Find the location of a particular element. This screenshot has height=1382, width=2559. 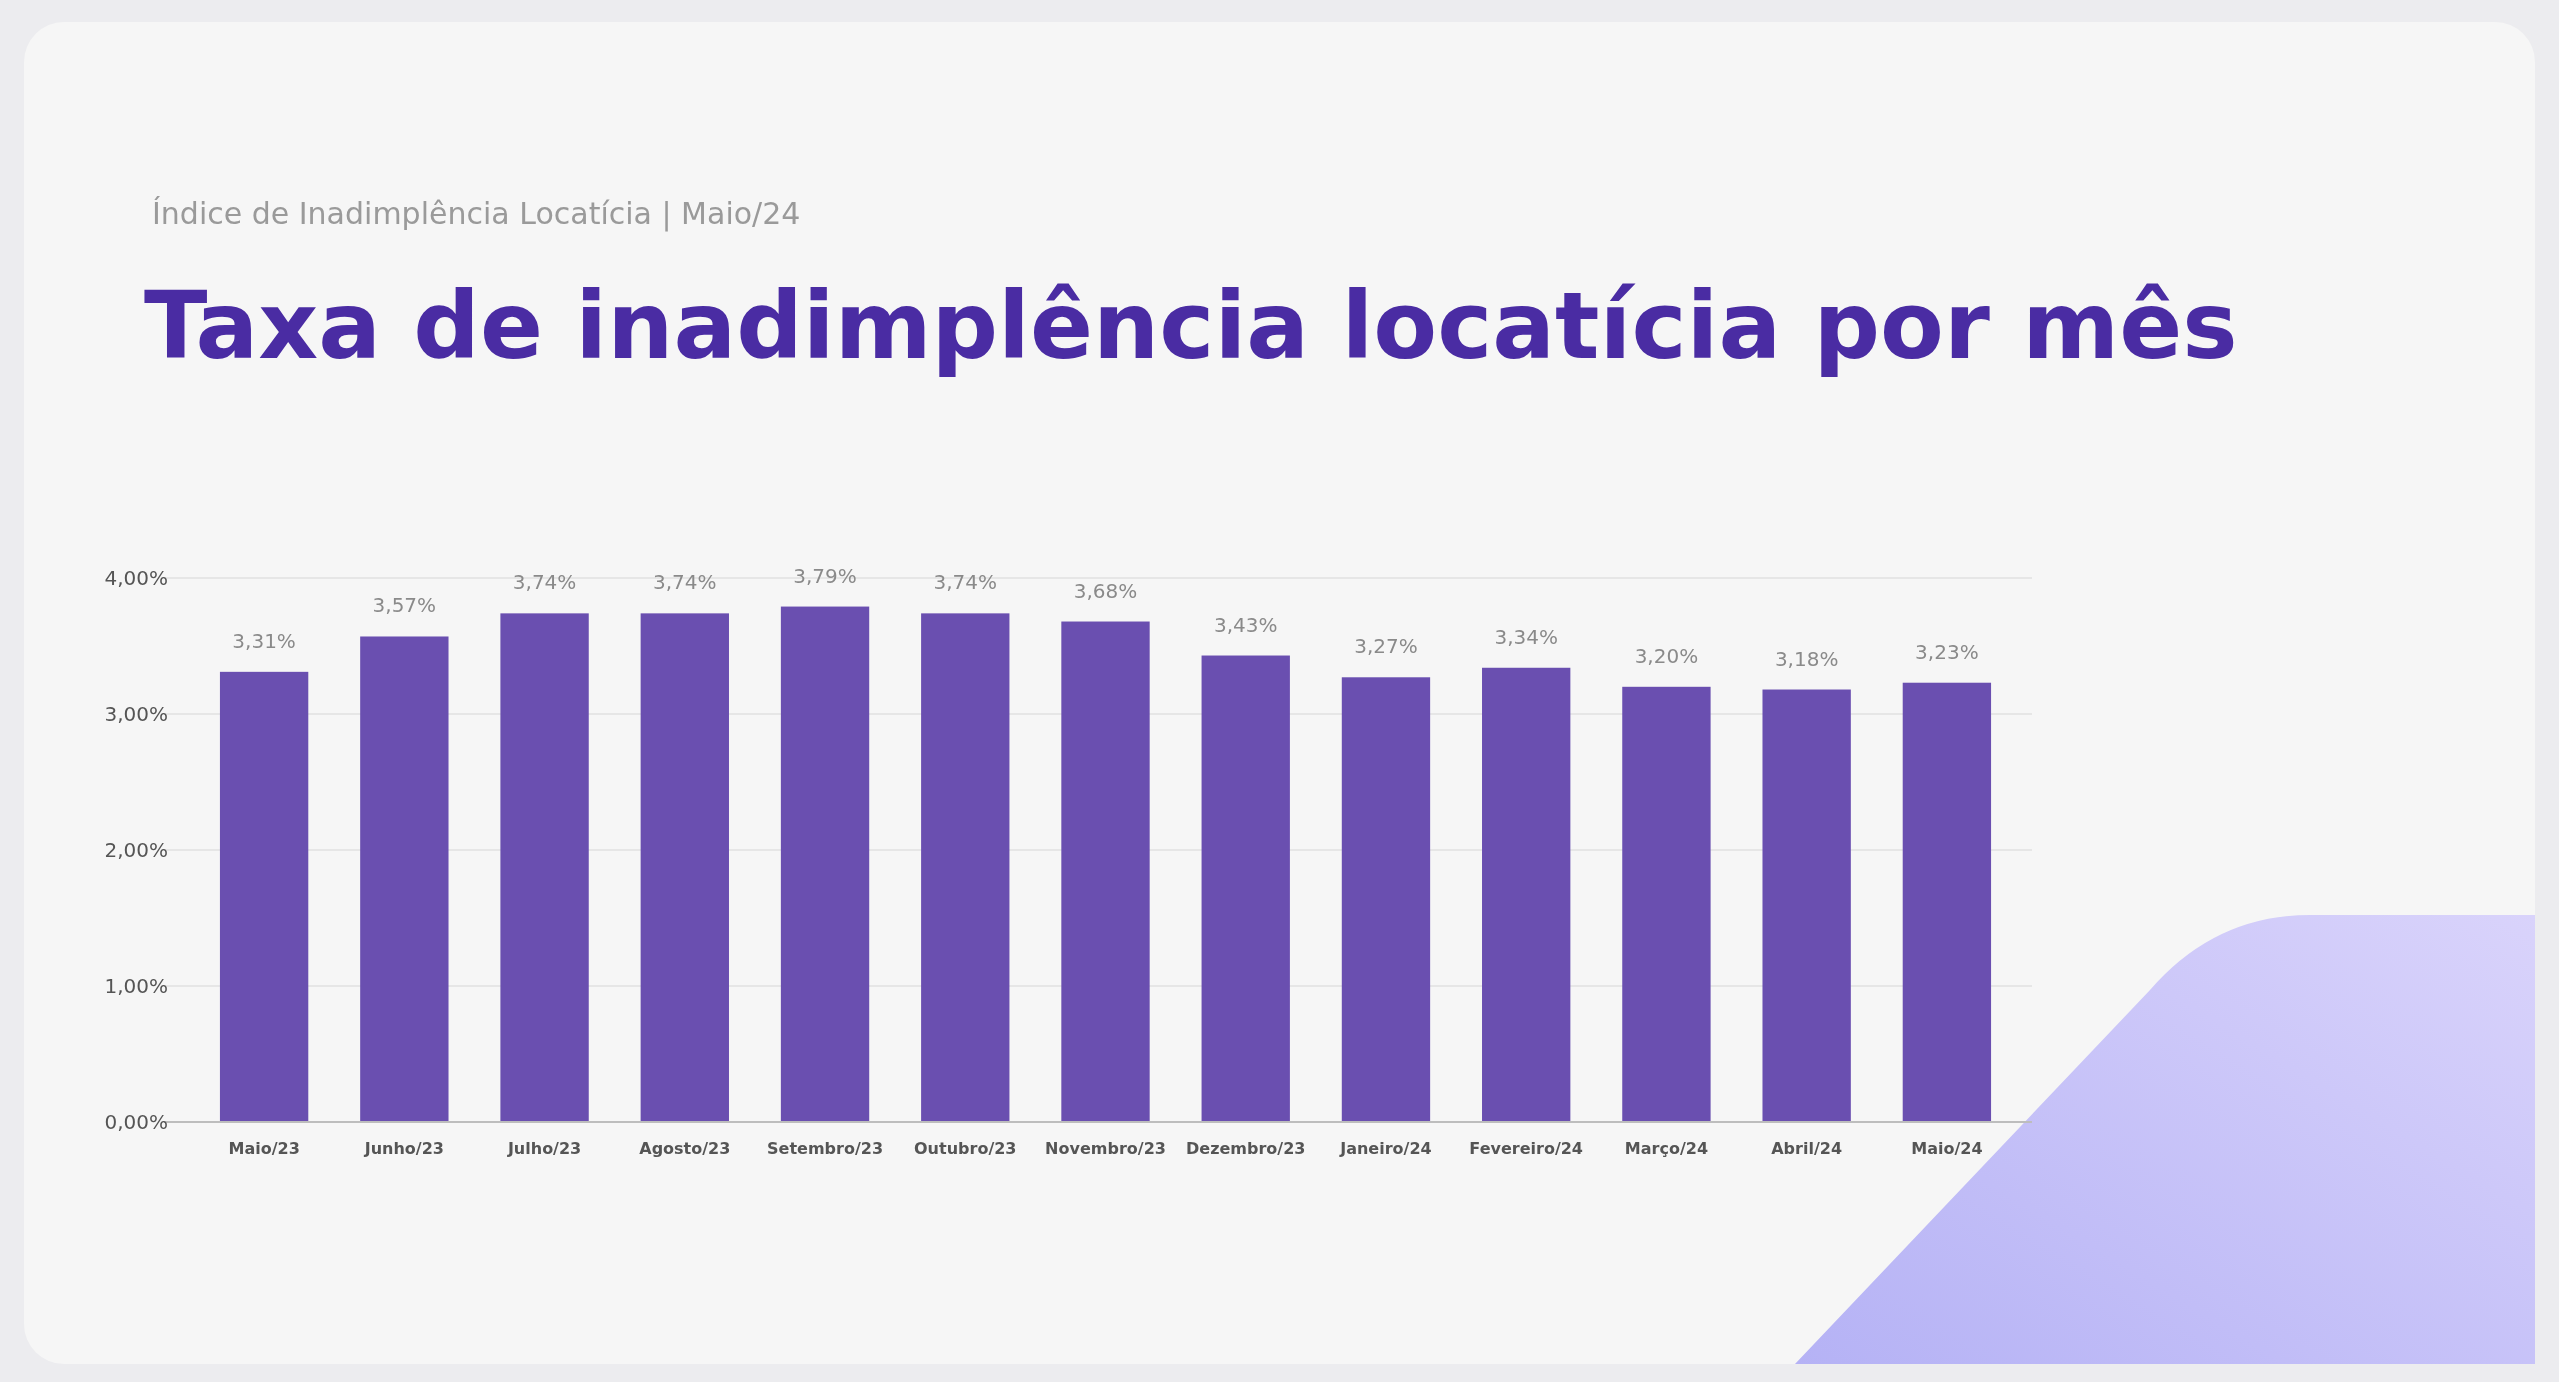

y-tick-label: 0,00% is located at coordinates (136, 1122).